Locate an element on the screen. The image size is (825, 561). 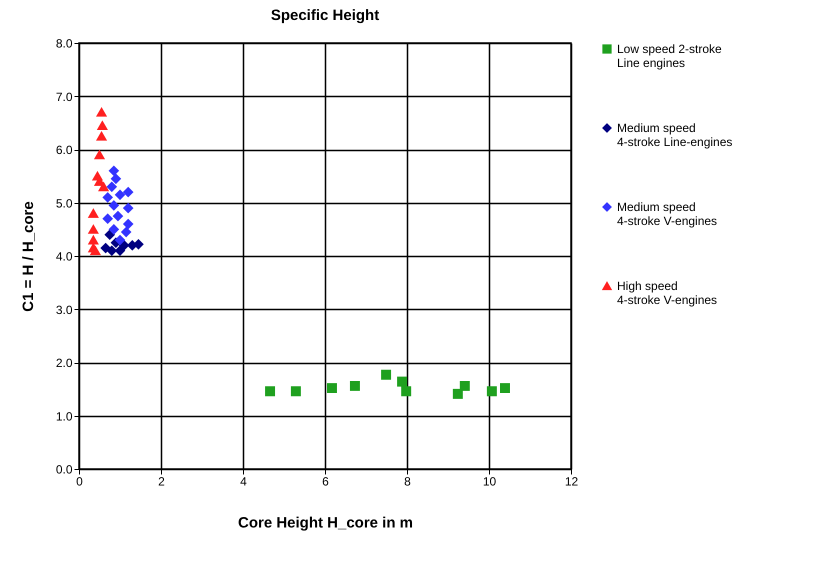
y-tick-label: 3.0 is located at coordinates (64, 309).